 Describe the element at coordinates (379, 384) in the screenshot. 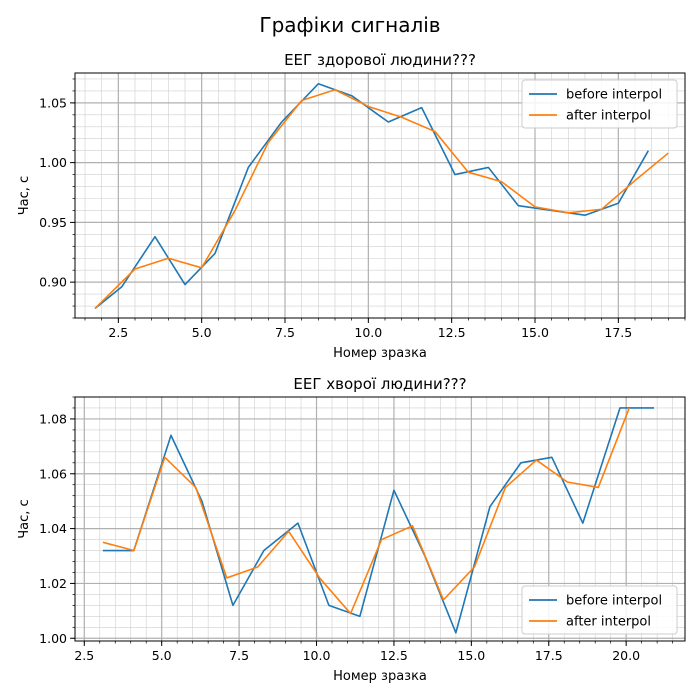

I see `chart-title: ЕЕГ хворої людини???` at that location.